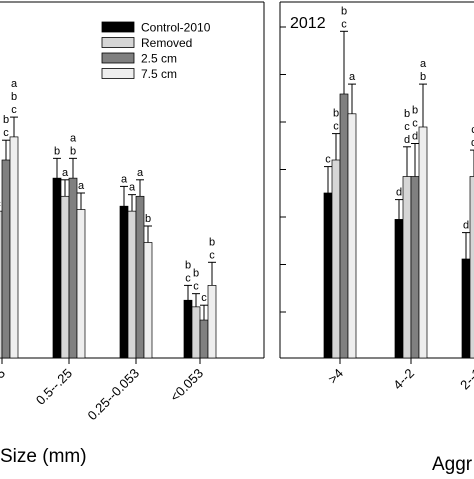  Describe the element at coordinates (176, 28) in the screenshot. I see `legend-label-0: Control-2010` at that location.